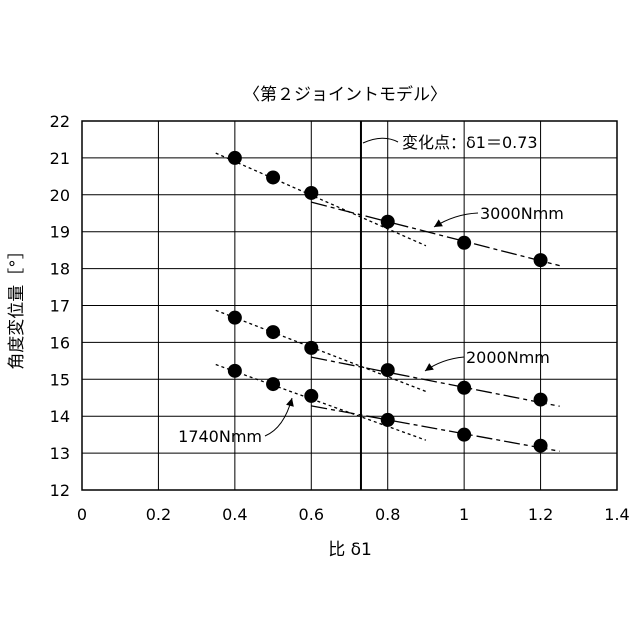 The width and height of the screenshot is (640, 644). Describe the element at coordinates (60, 121) in the screenshot. I see `y-tick-label: 22` at that location.